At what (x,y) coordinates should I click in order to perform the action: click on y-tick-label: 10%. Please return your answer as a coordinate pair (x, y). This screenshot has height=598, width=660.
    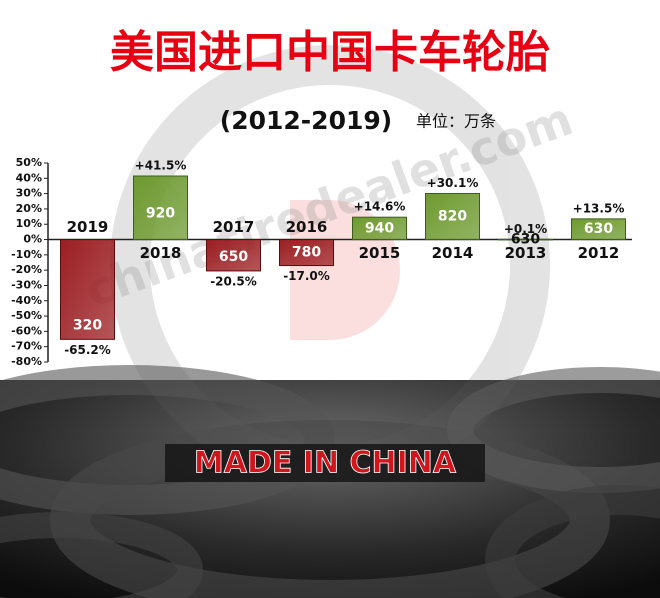
    Looking at the image, I should click on (29, 223).